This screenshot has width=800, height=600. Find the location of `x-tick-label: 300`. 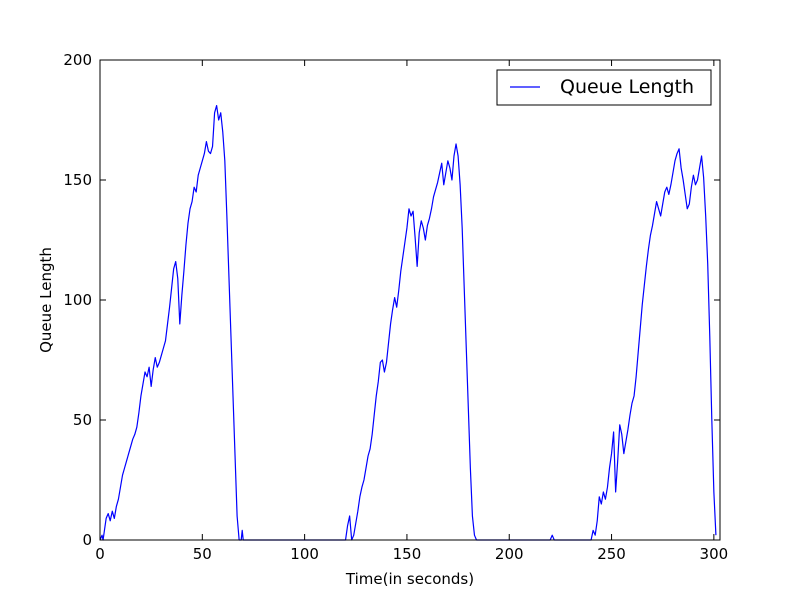

x-tick-label: 300 is located at coordinates (714, 554).